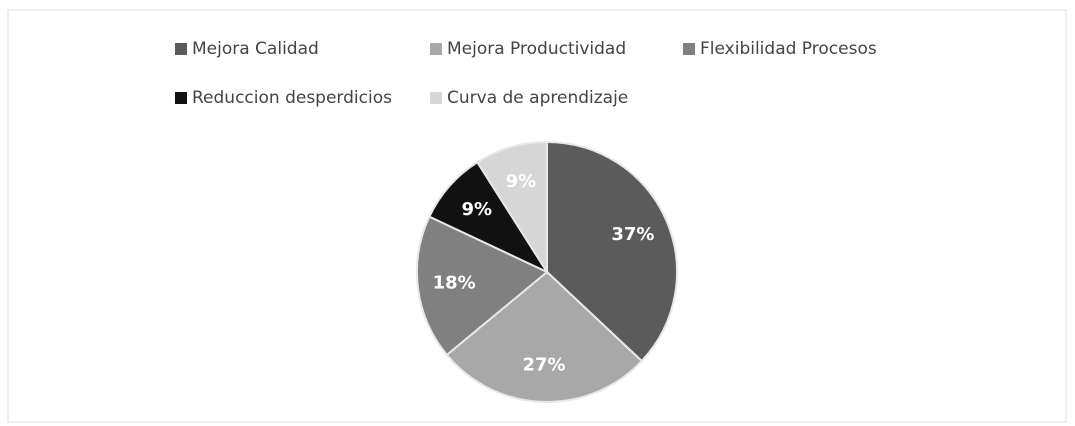 The image size is (1075, 426). I want to click on legend-label: Curva de aprendizaje, so click(537, 98).